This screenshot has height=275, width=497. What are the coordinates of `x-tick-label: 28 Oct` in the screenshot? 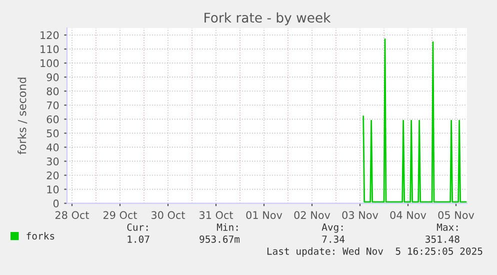 It's located at (72, 215).